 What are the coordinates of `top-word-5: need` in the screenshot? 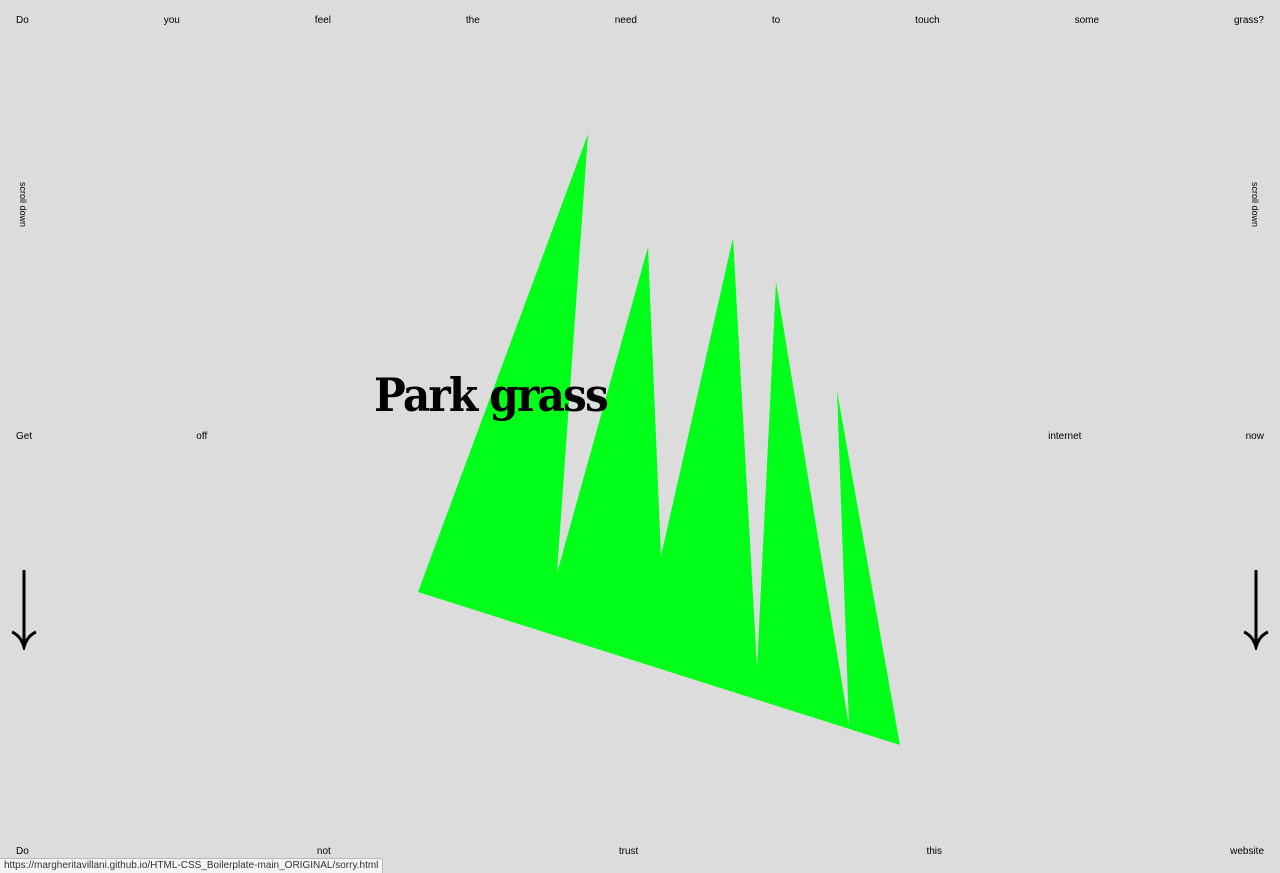 It's located at (625, 20).